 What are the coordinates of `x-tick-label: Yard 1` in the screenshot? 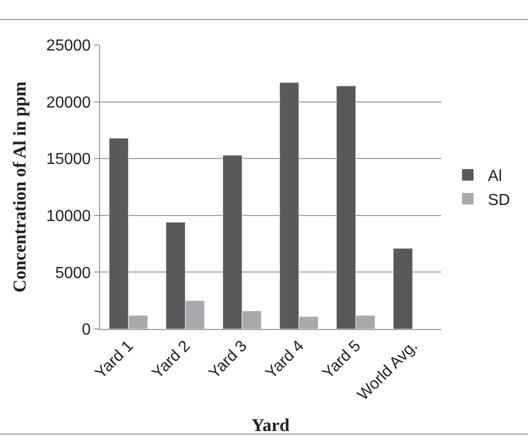 It's located at (114, 360).